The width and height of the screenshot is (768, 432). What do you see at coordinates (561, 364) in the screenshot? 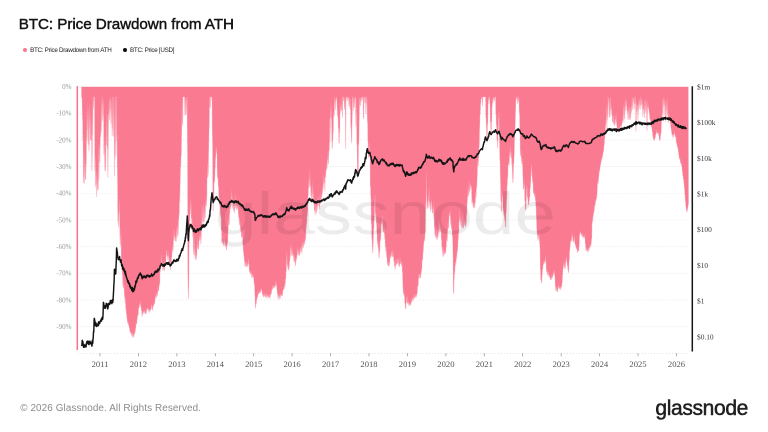
I see `svg-text: 2023` at bounding box center [561, 364].